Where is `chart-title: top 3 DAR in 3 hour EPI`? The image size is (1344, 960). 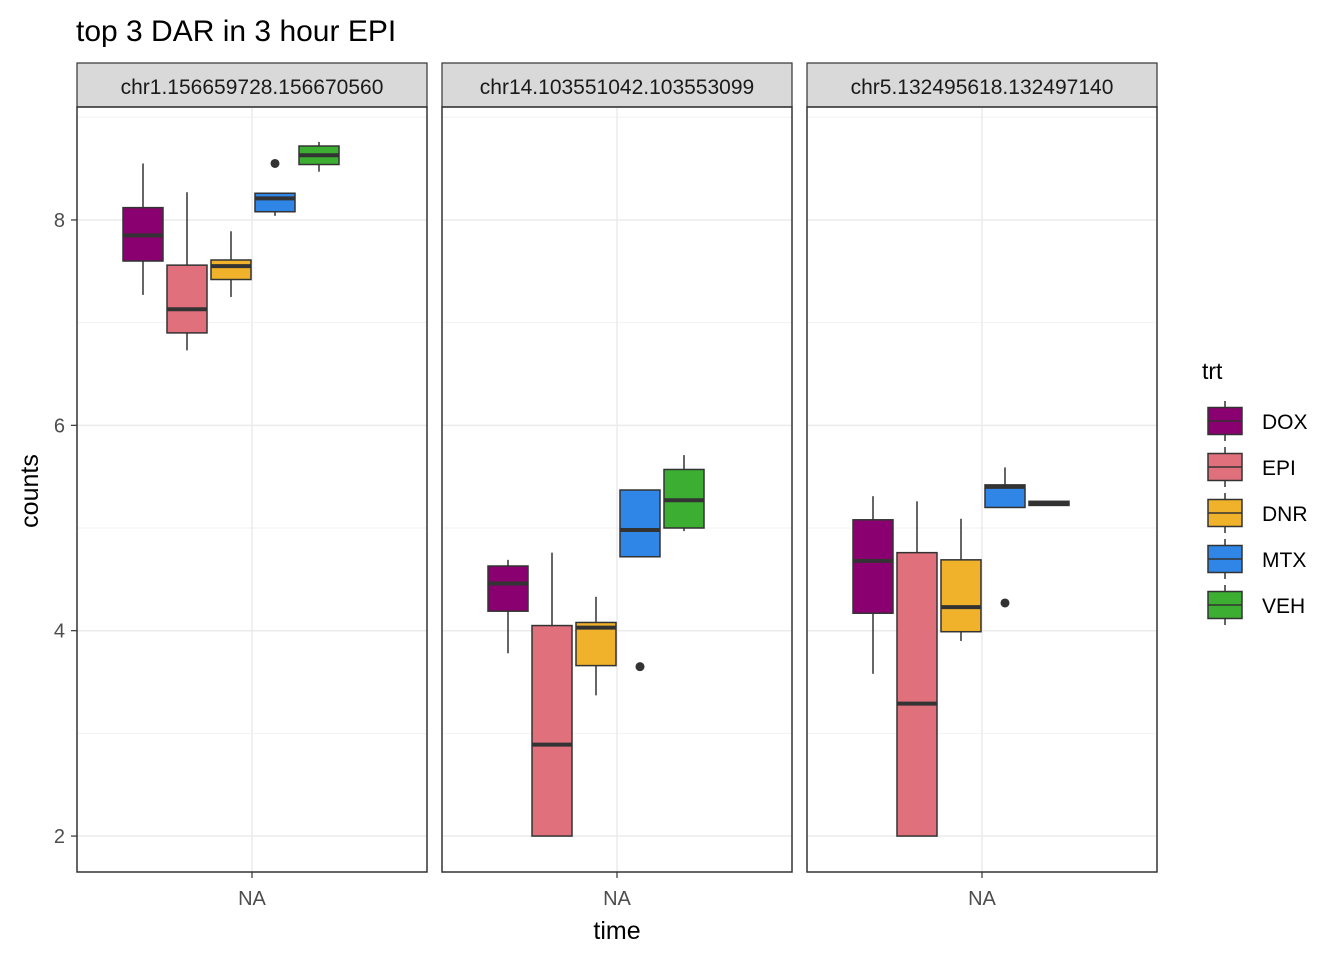
chart-title: top 3 DAR in 3 hour EPI is located at coordinates (236, 31).